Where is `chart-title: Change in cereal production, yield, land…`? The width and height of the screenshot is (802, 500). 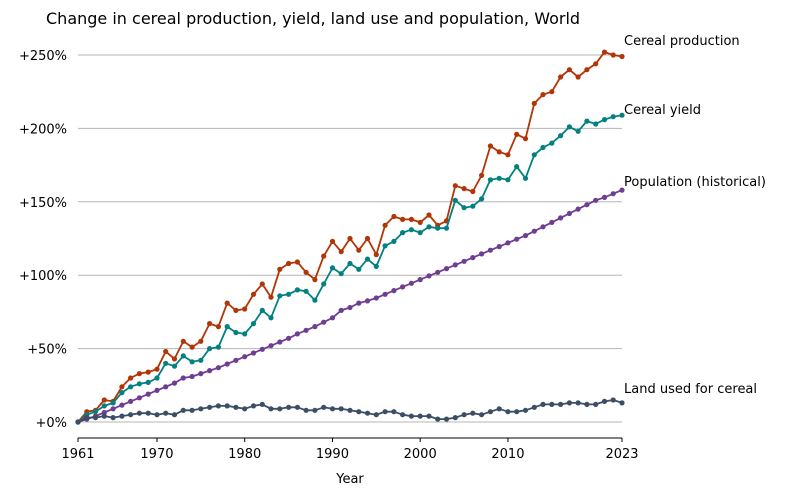
chart-title: Change in cereal production, yield, land… is located at coordinates (313, 18).